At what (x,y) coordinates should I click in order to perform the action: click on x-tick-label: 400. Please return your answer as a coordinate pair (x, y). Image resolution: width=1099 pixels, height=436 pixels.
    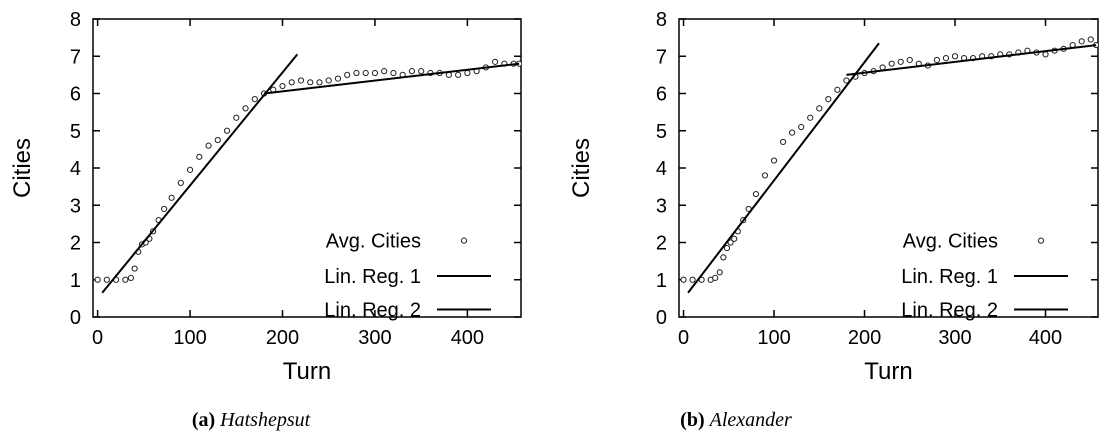
    Looking at the image, I should click on (467, 338).